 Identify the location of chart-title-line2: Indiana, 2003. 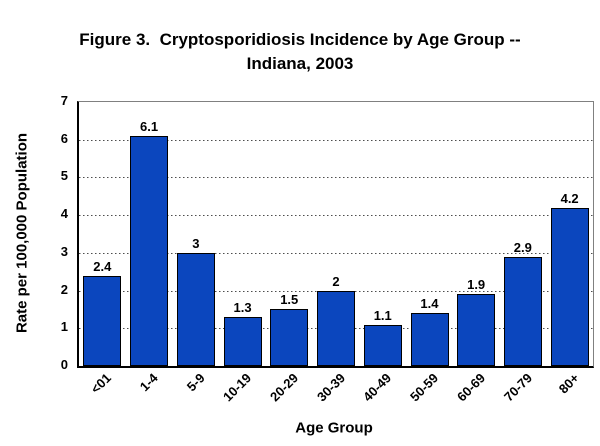
(300, 63).